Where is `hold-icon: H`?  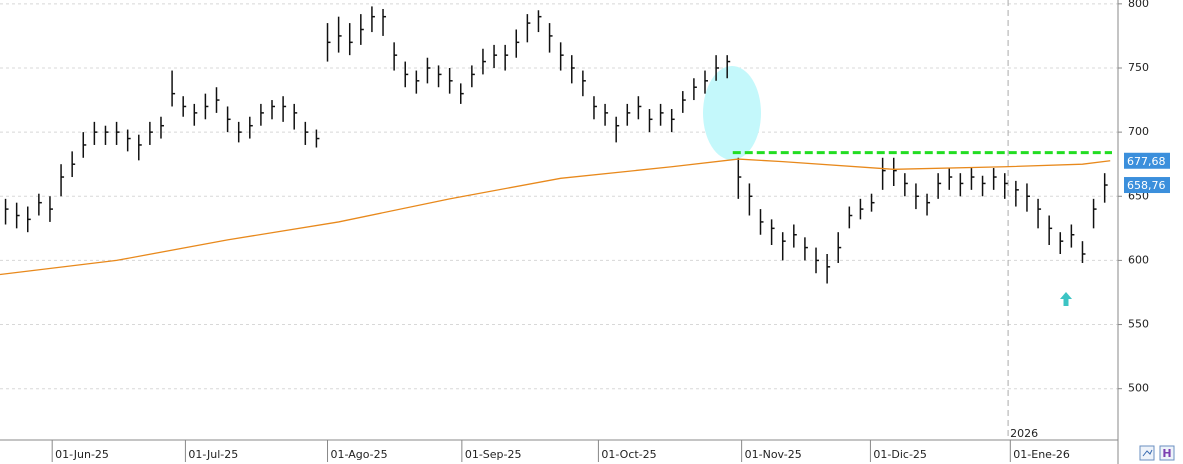 hold-icon: H is located at coordinates (1166, 453).